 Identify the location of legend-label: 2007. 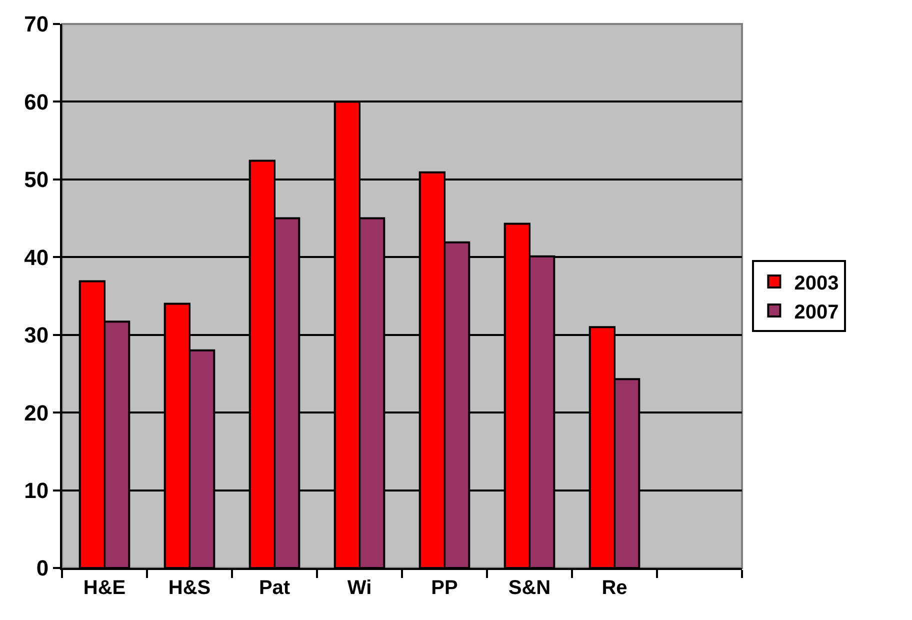
(816, 312).